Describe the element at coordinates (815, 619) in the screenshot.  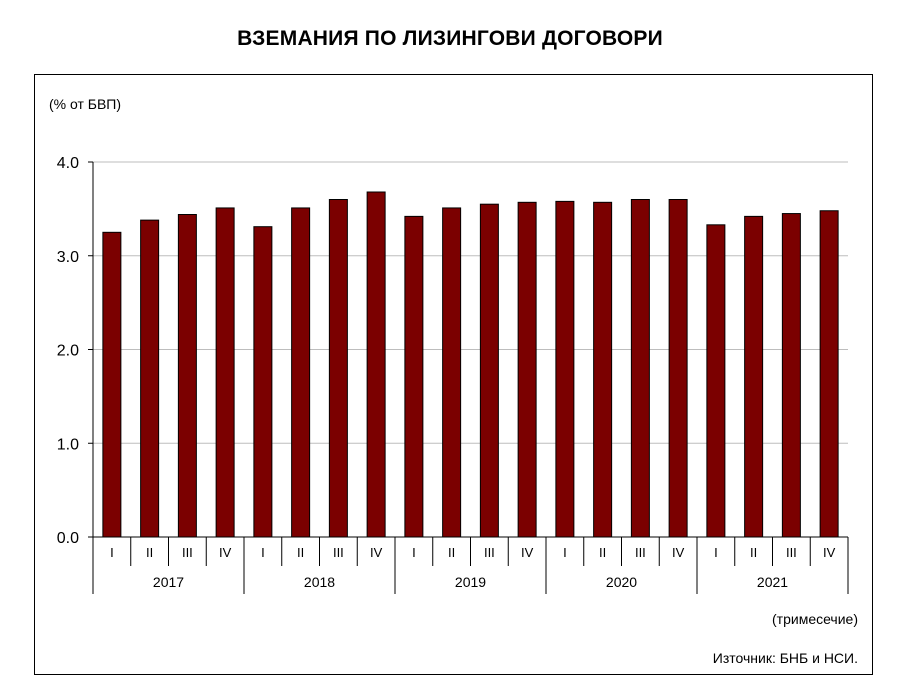
I see `x-axis-unit-label: (тримесечие)` at that location.